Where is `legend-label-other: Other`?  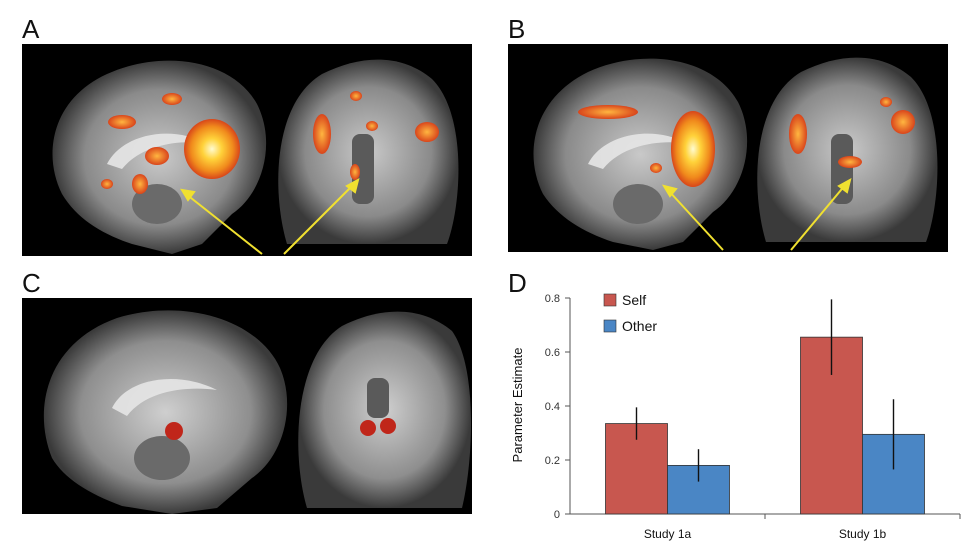
legend-label-other: Other is located at coordinates (639, 326).